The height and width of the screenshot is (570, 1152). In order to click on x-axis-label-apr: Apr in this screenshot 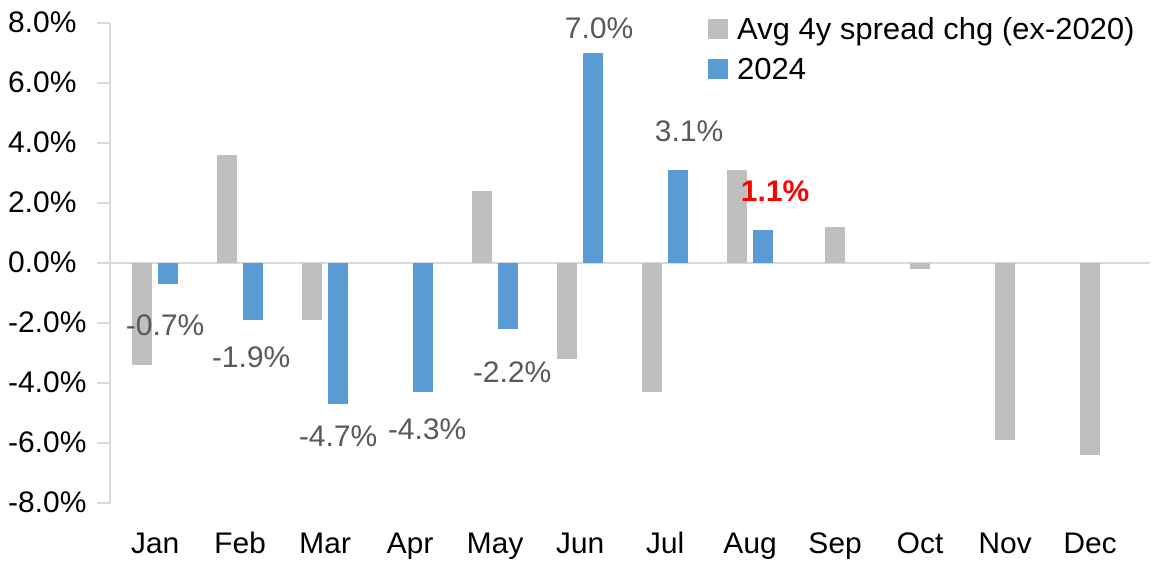, I will do `click(410, 543)`.